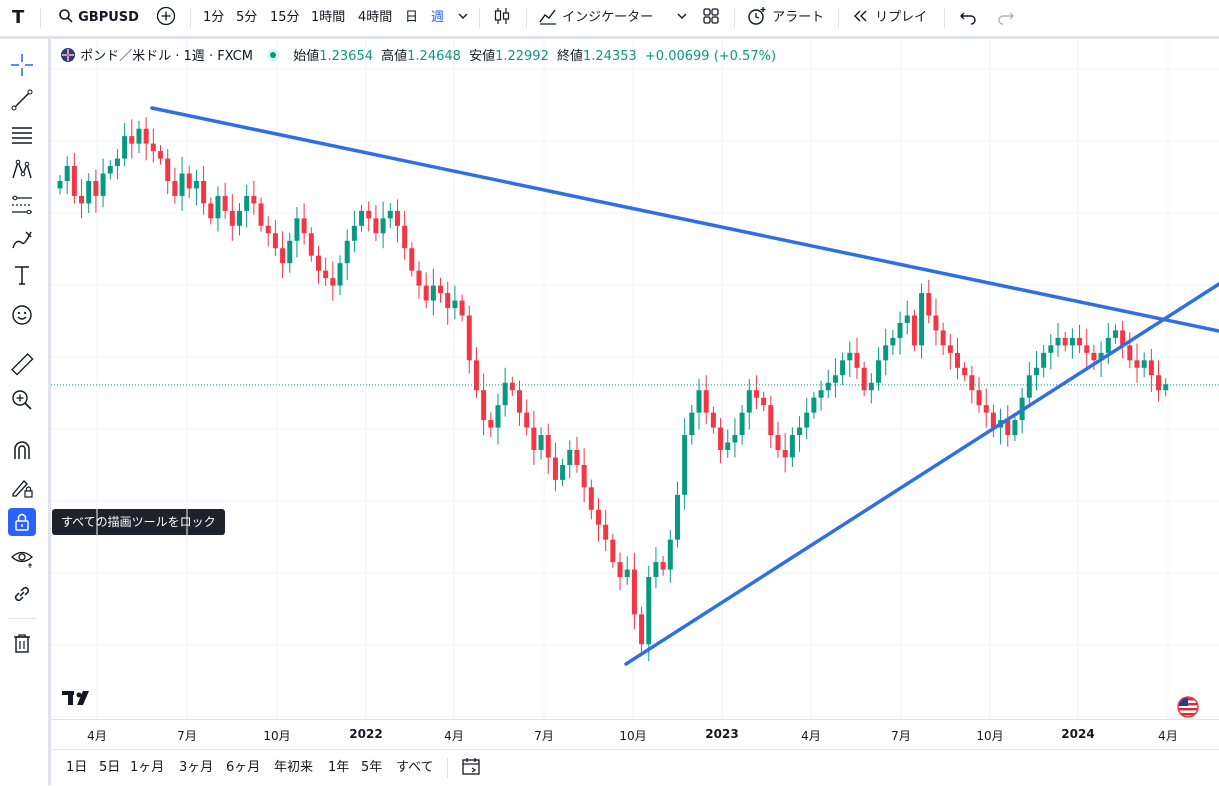 Image resolution: width=1219 pixels, height=786 pixels. I want to click on change-value: +0.00699 (+0.57%), so click(710, 56).